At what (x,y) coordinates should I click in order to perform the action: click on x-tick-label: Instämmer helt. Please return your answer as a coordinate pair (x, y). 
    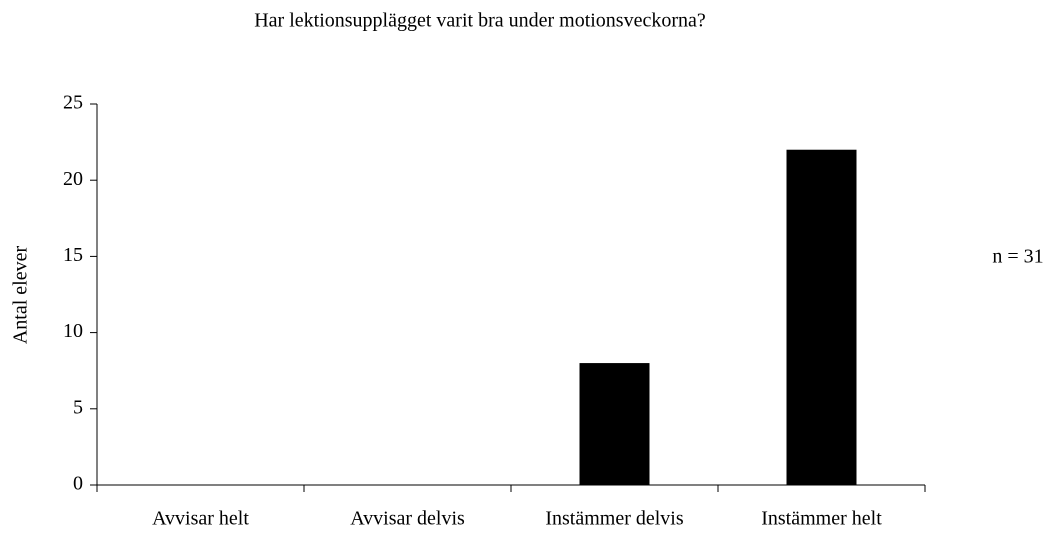
    Looking at the image, I should click on (821, 519).